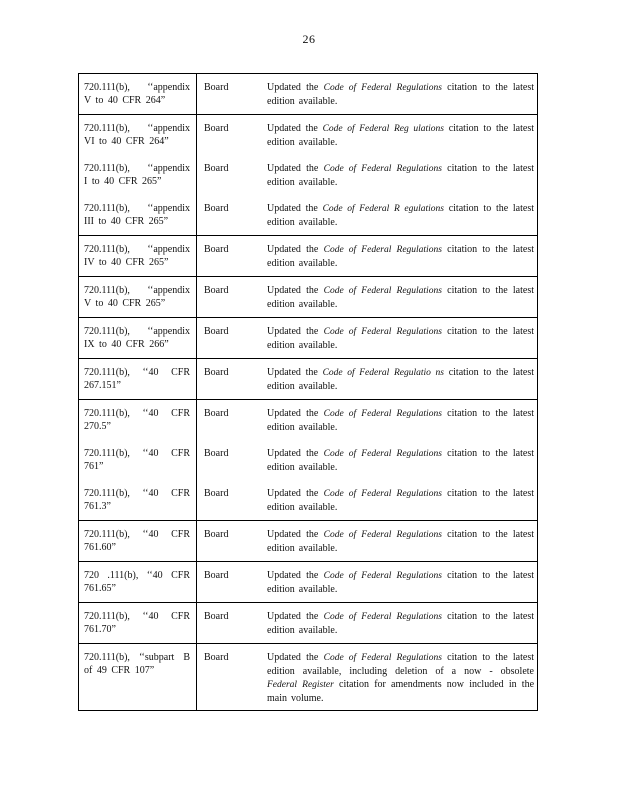 This screenshot has width=618, height=800. I want to click on citation-line: 270.5”, so click(97, 426).